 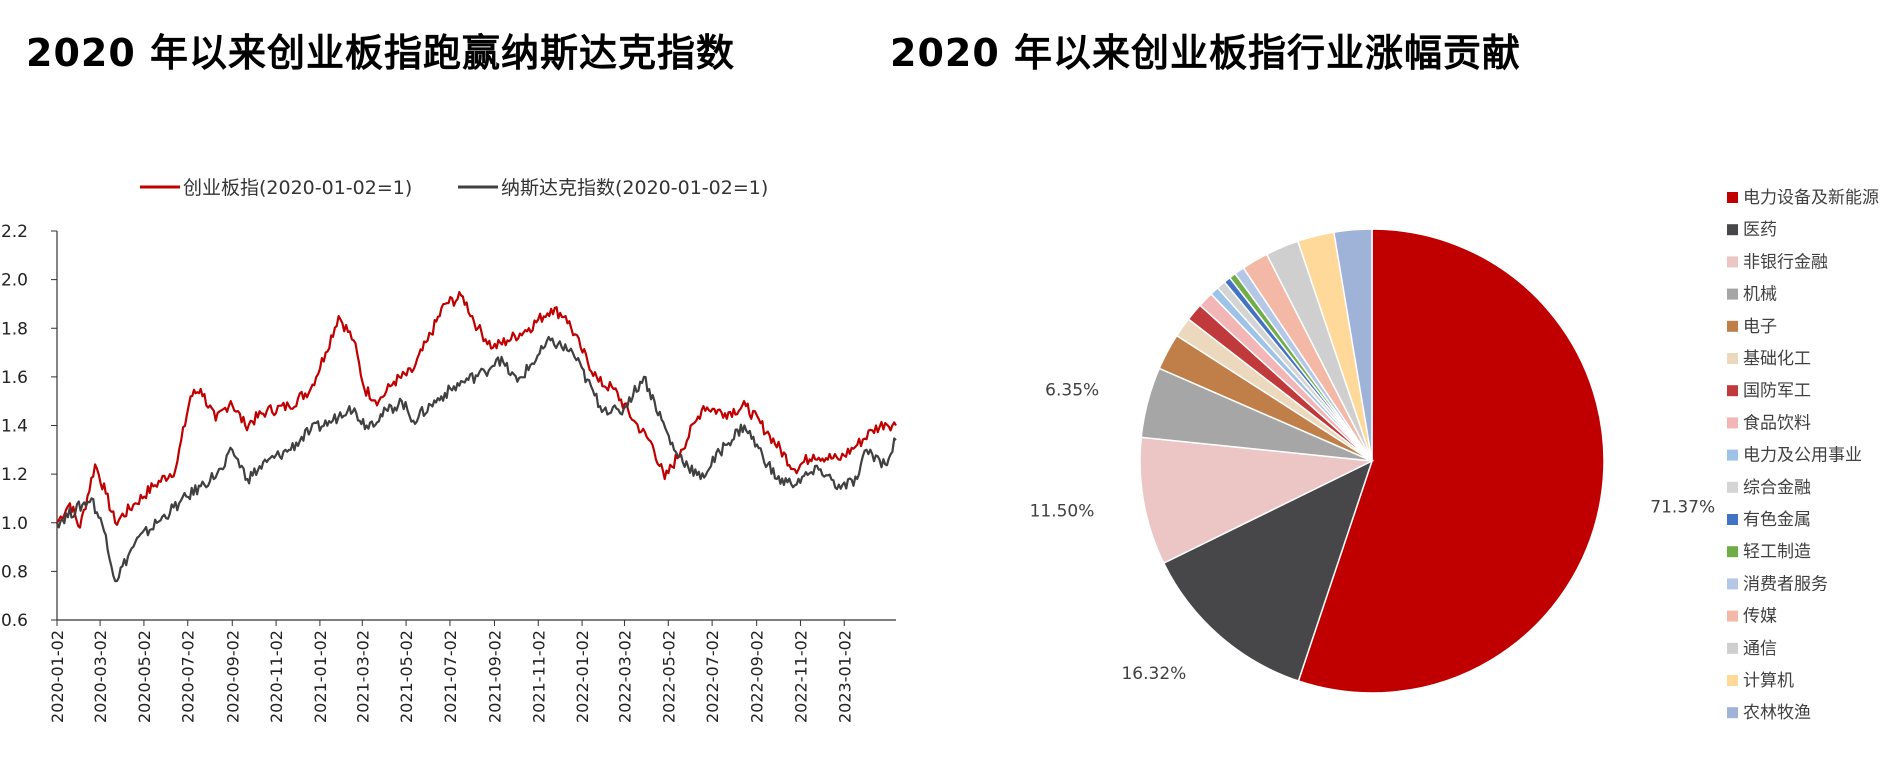 I want to click on y-tick-label: 1.8, so click(x=14, y=329).